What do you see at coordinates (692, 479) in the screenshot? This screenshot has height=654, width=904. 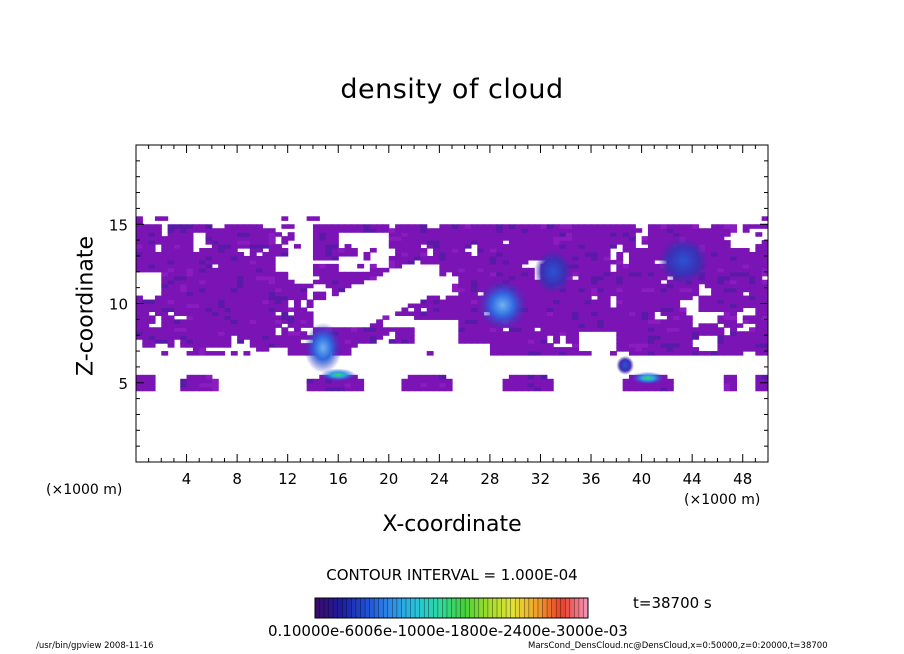 I see `x-tick-label: 44` at bounding box center [692, 479].